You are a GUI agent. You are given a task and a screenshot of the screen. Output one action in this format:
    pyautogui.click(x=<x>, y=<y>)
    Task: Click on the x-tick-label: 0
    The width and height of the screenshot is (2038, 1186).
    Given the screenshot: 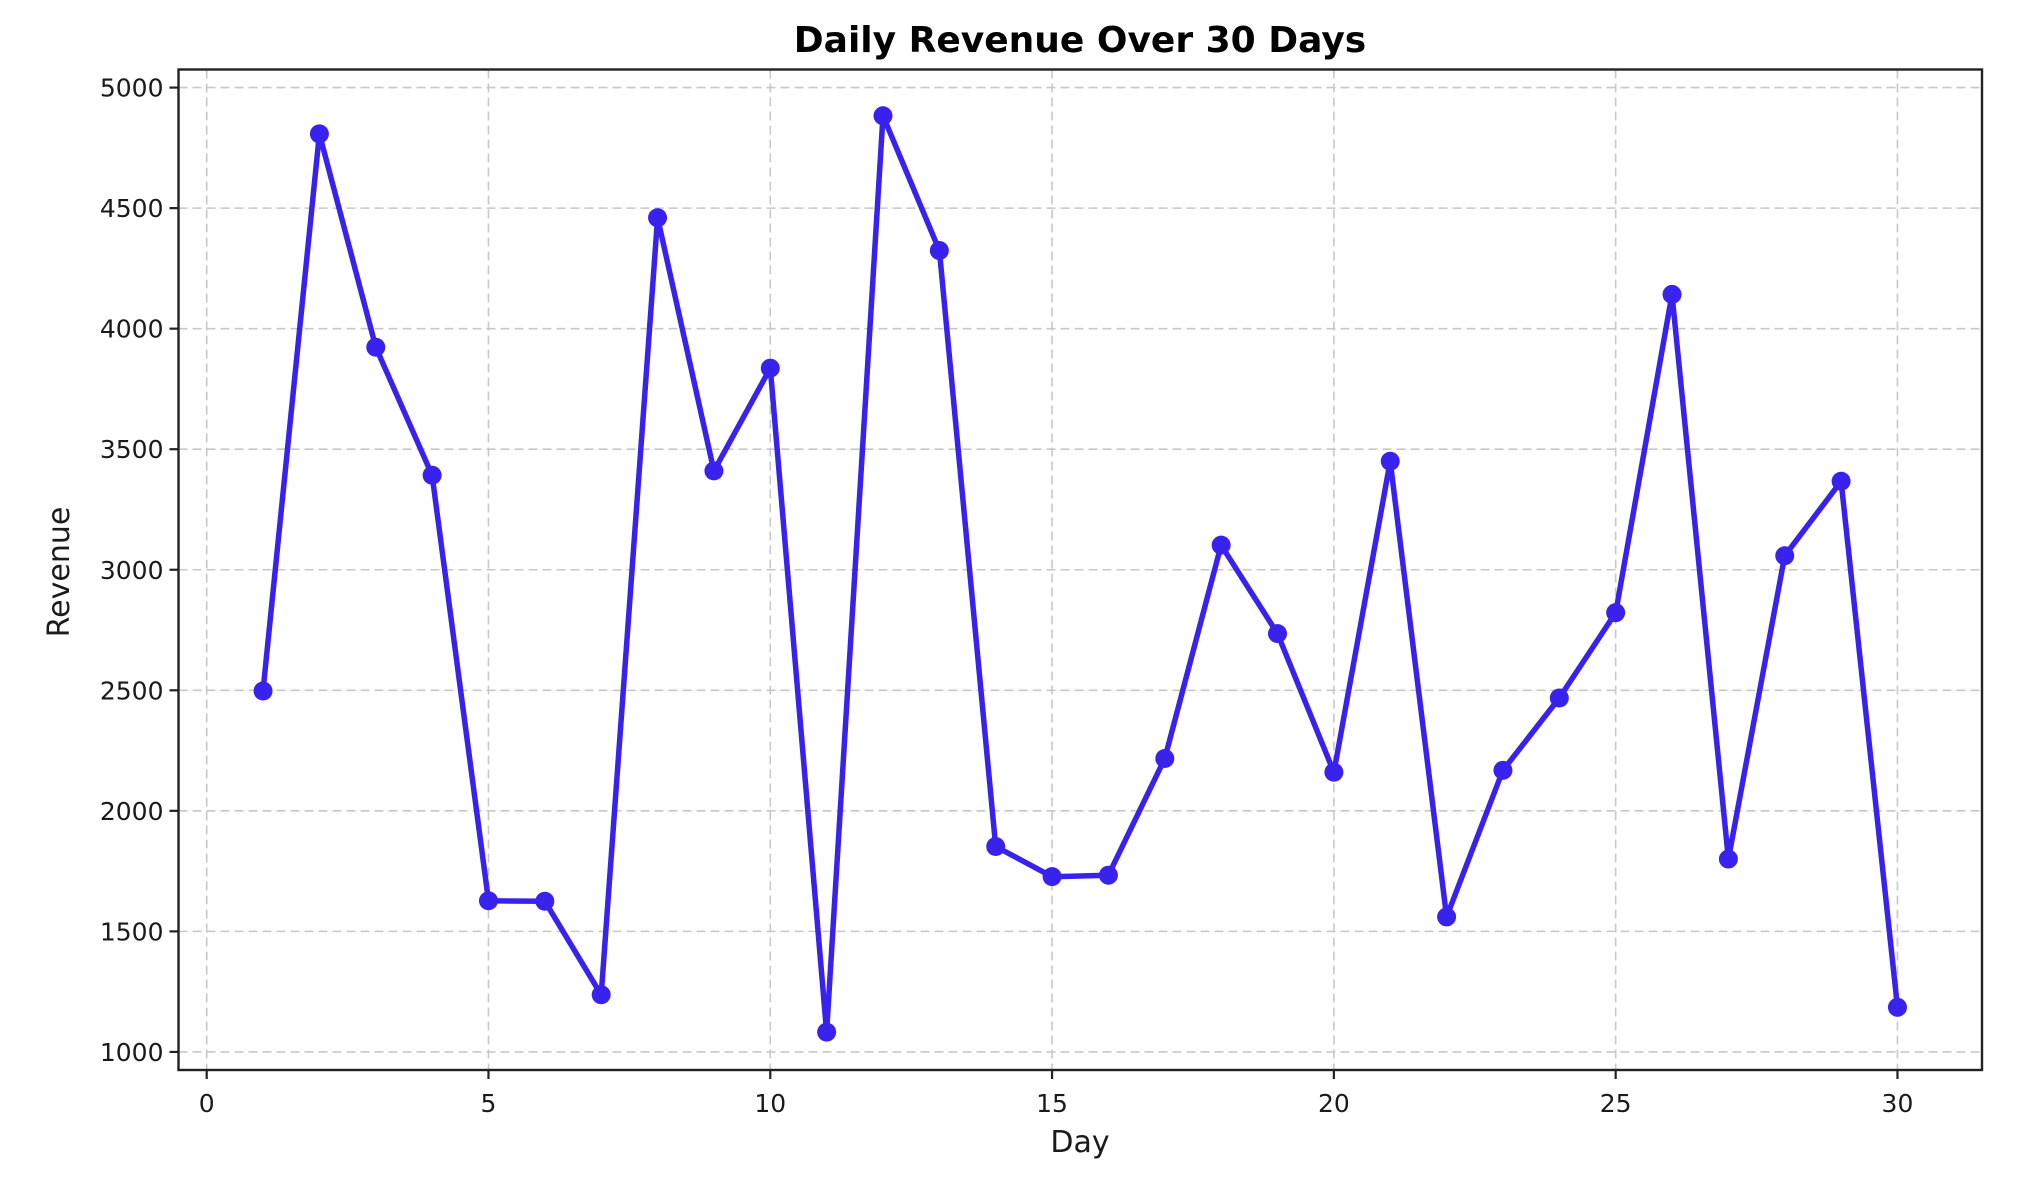 What is the action you would take?
    pyautogui.click(x=207, y=1103)
    